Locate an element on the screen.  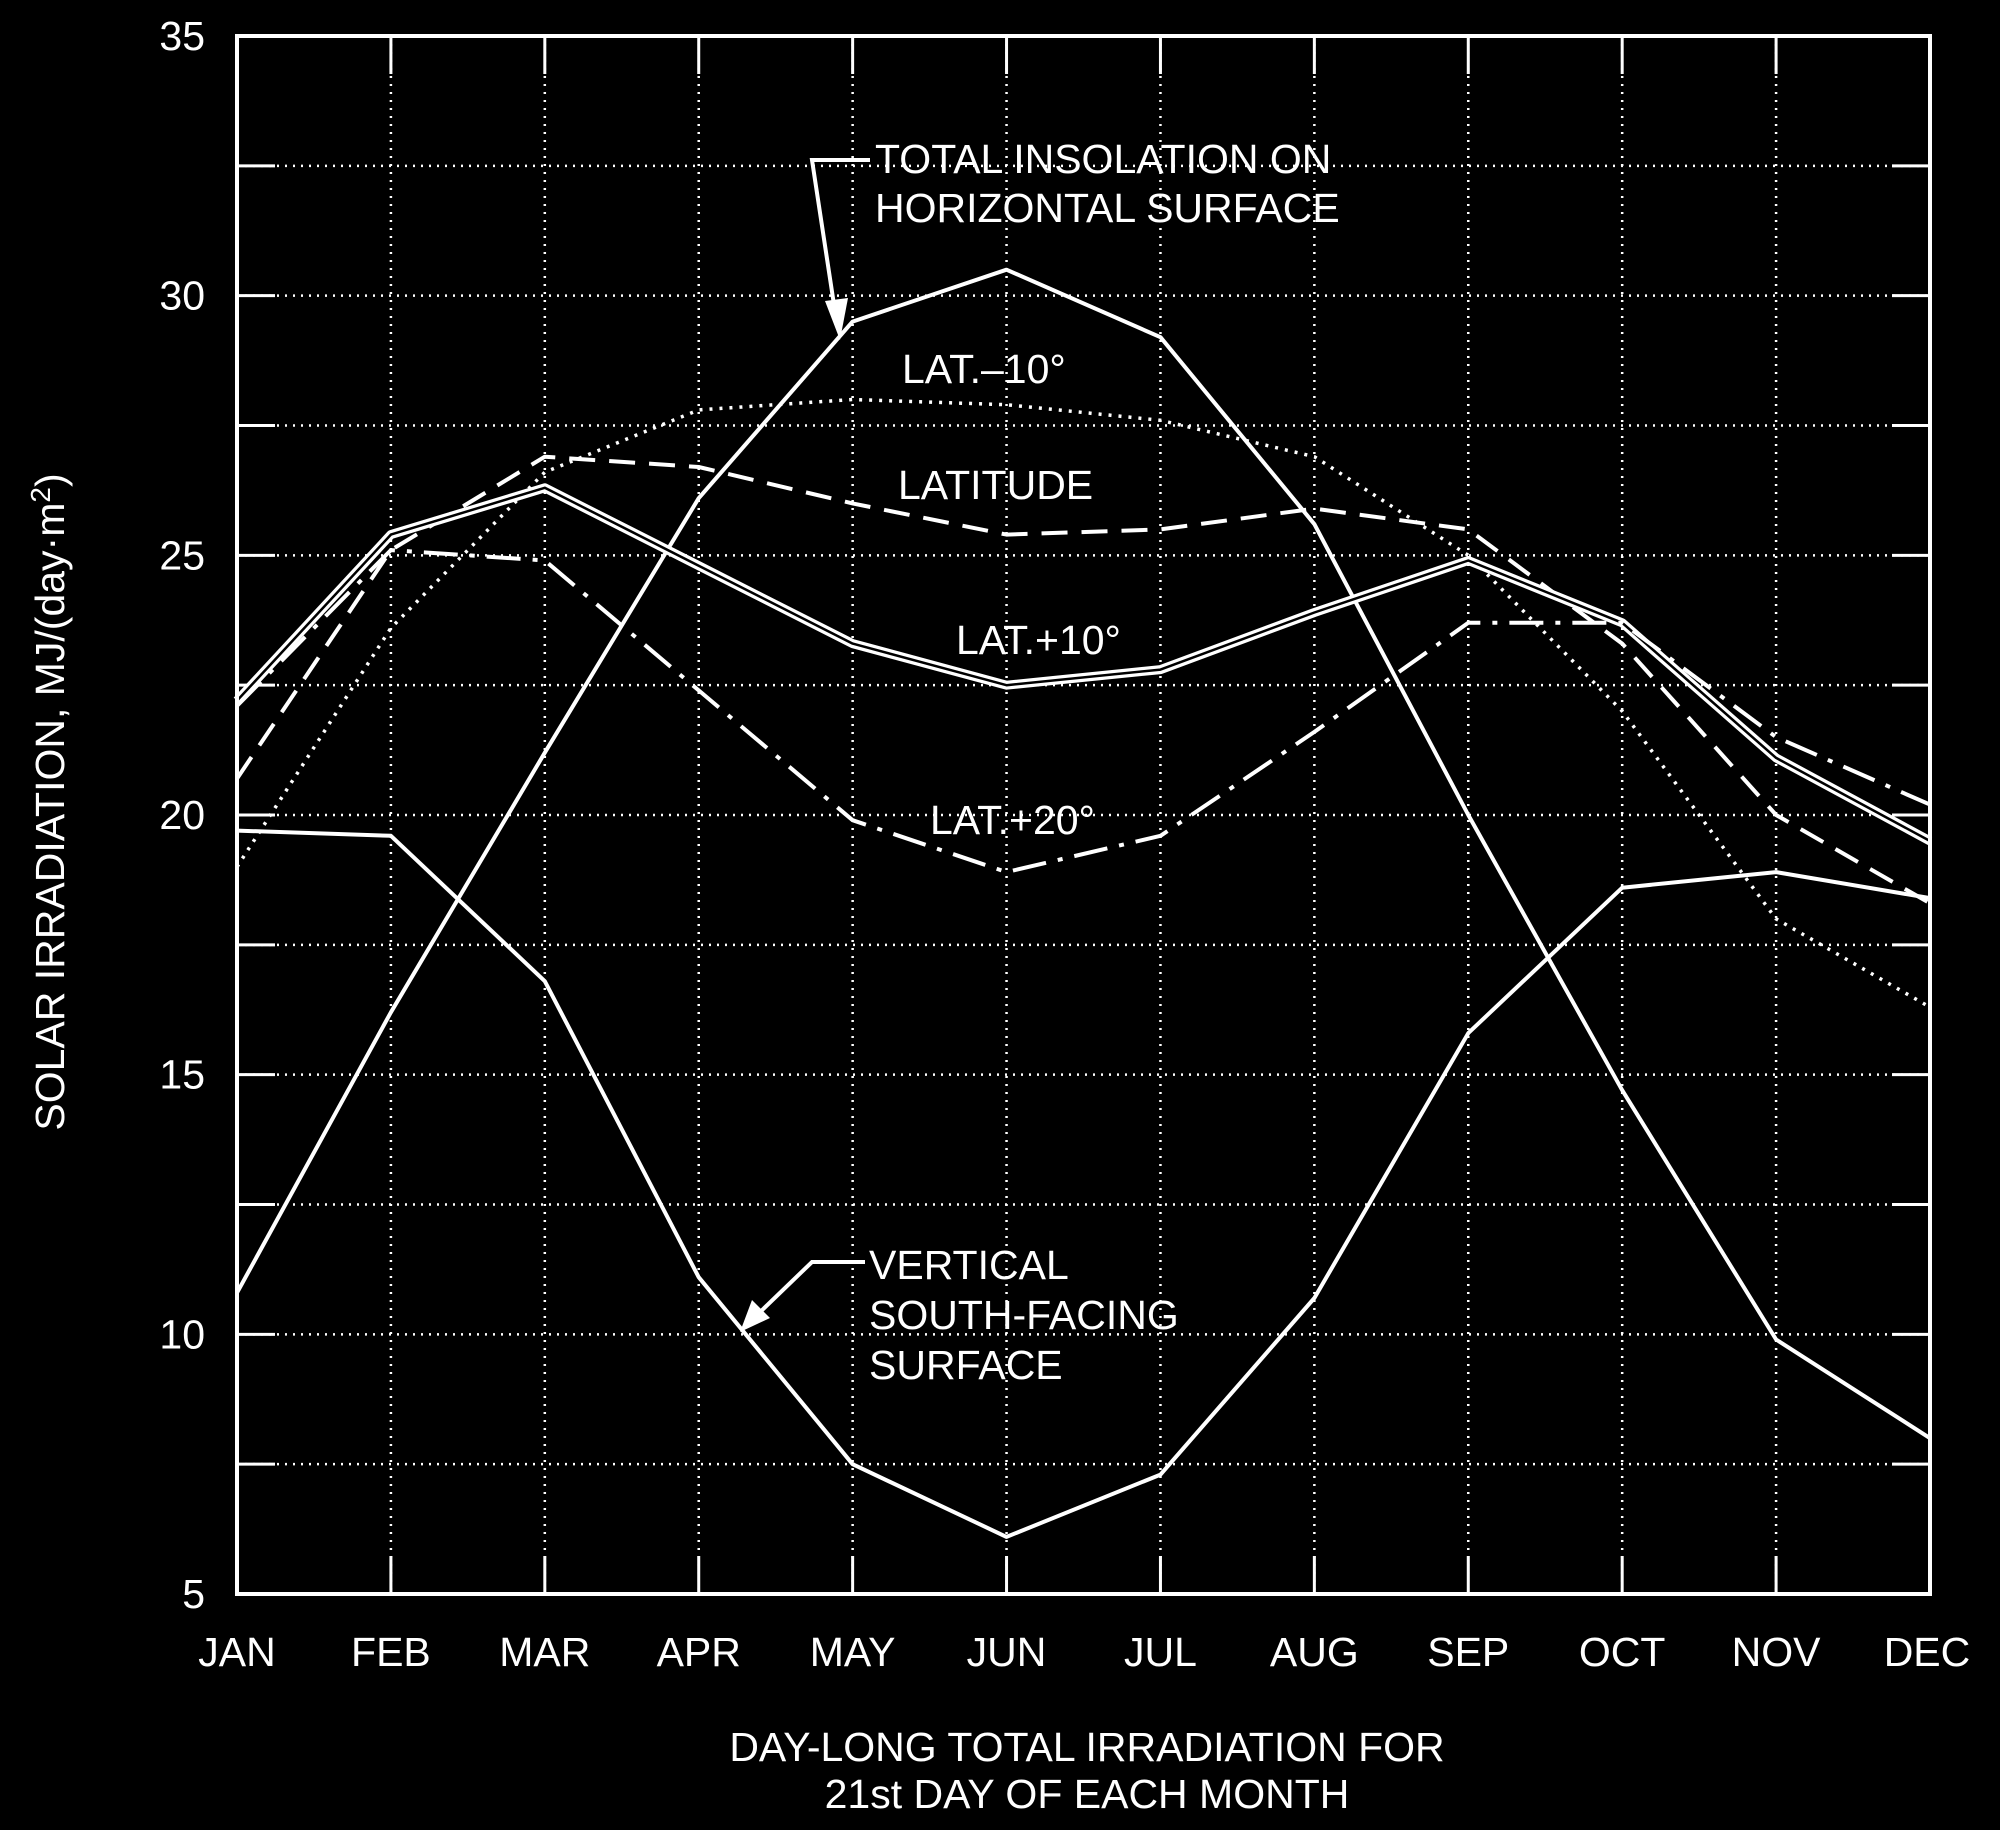
arrow-horizontal-leader is located at coordinates (839, 238).